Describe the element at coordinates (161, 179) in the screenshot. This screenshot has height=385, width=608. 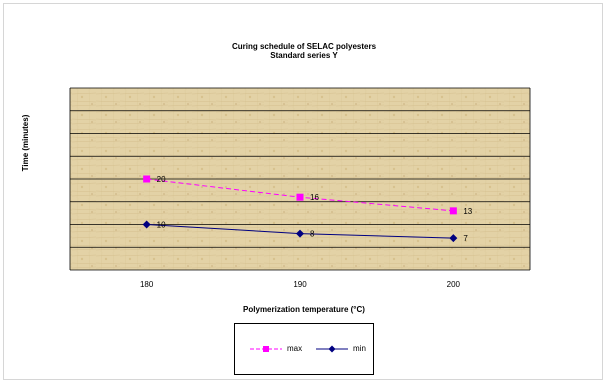
I see `data-label-max: 20` at that location.